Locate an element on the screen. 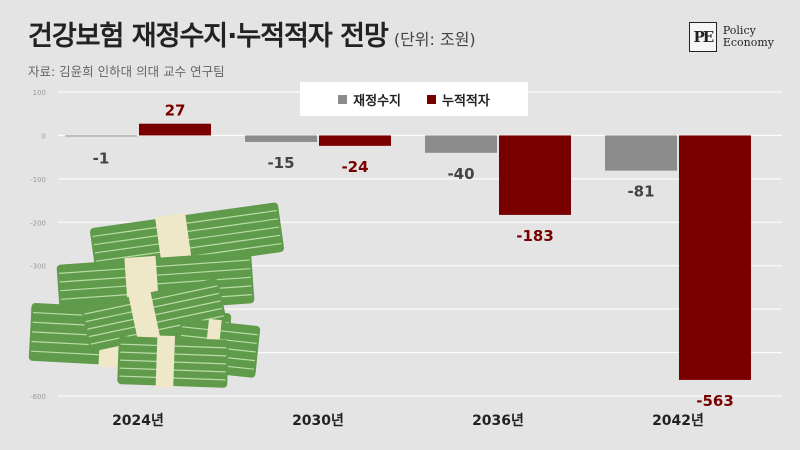  logo-text: Policy Economy is located at coordinates (748, 37).